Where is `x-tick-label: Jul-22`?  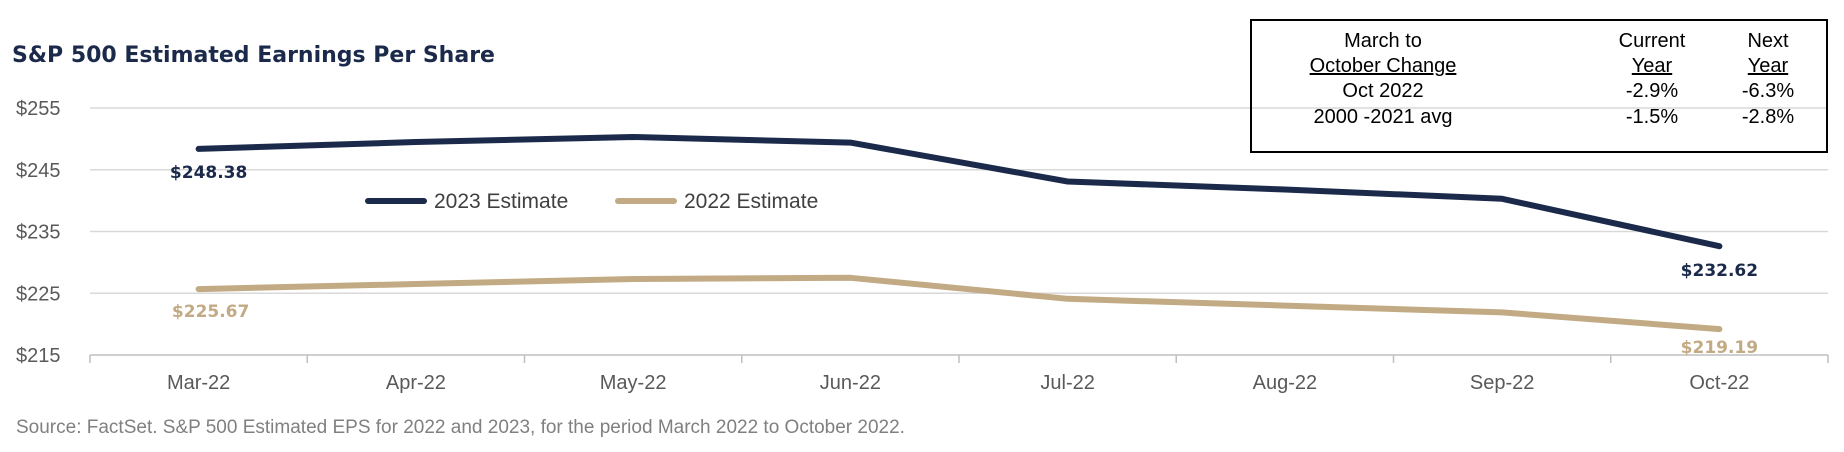 x-tick-label: Jul-22 is located at coordinates (1067, 383).